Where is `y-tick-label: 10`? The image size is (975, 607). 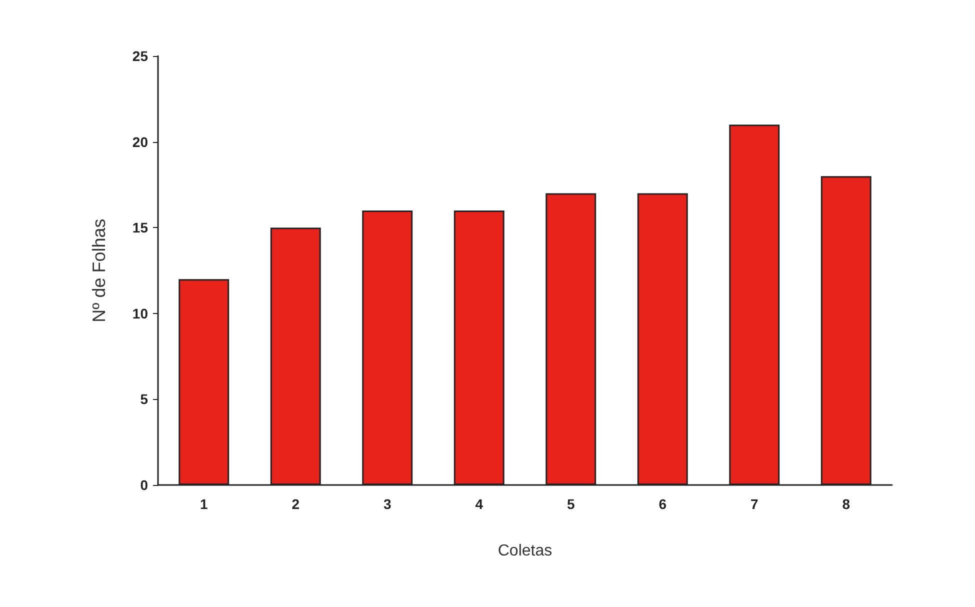
y-tick-label: 10 is located at coordinates (140, 313).